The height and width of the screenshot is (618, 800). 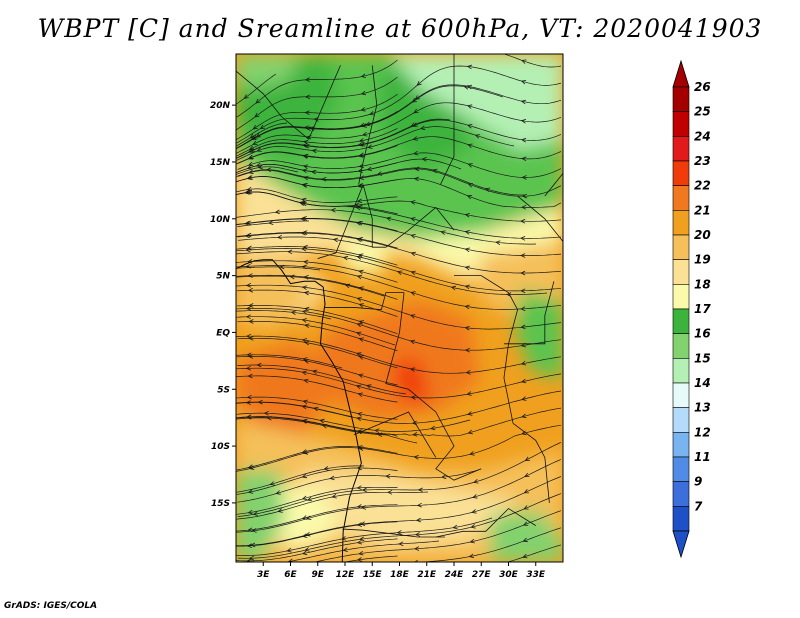 I want to click on colorbar-label: 23, so click(x=702, y=161).